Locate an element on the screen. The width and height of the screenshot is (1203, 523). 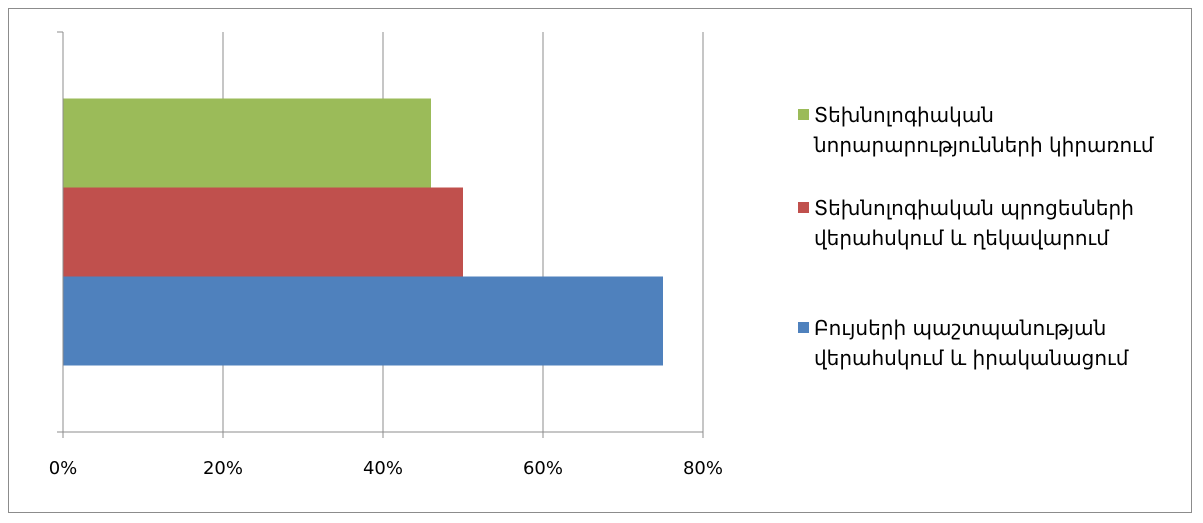
x-tick-label: 60% is located at coordinates (543, 468).